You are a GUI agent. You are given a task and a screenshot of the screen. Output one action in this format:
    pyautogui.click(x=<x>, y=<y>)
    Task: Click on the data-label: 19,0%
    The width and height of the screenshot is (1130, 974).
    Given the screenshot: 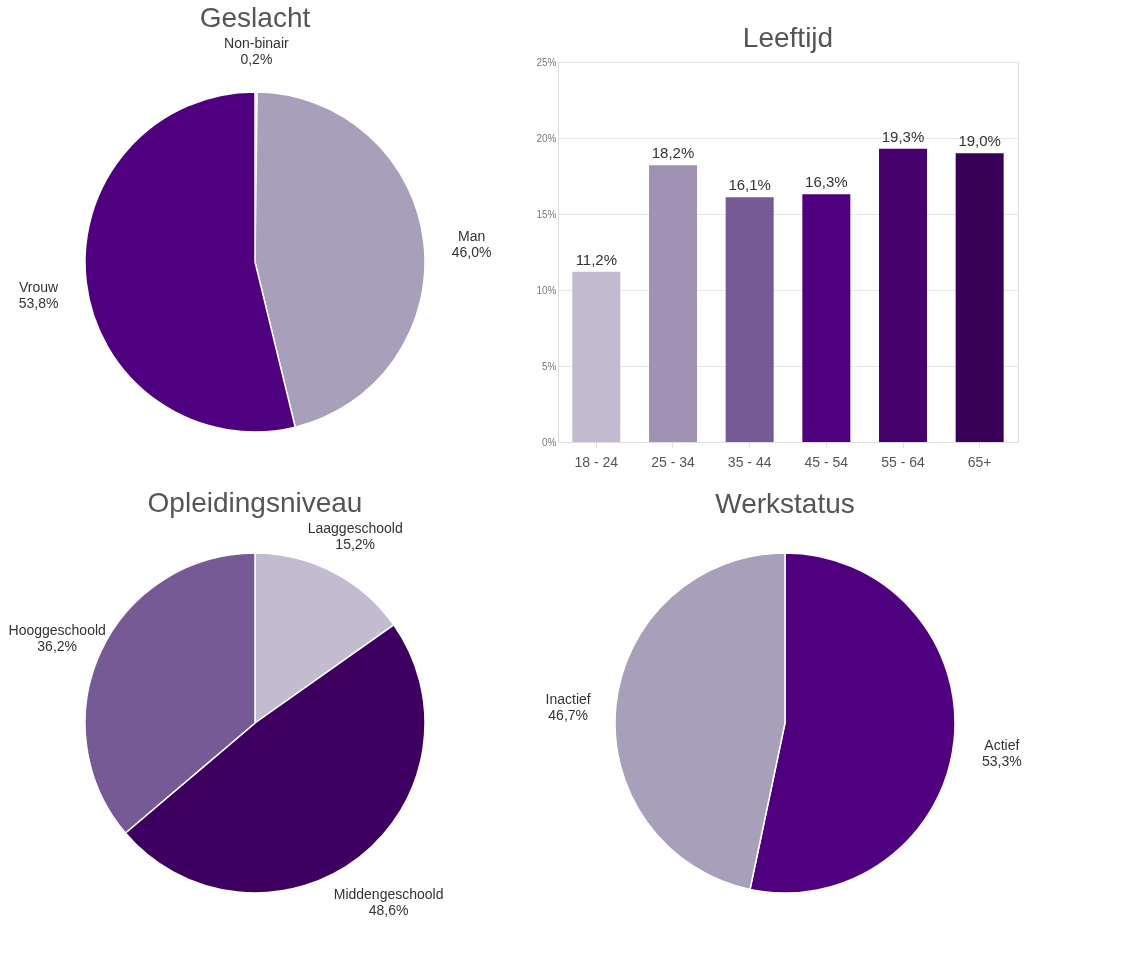 What is the action you would take?
    pyautogui.click(x=979, y=141)
    